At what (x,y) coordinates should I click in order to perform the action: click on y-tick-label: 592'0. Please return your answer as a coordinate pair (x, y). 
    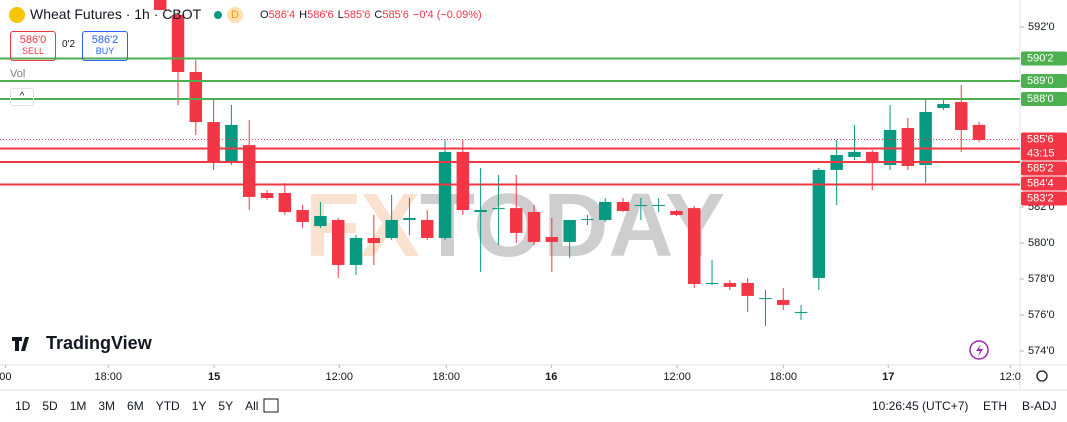
    Looking at the image, I should click on (1041, 27).